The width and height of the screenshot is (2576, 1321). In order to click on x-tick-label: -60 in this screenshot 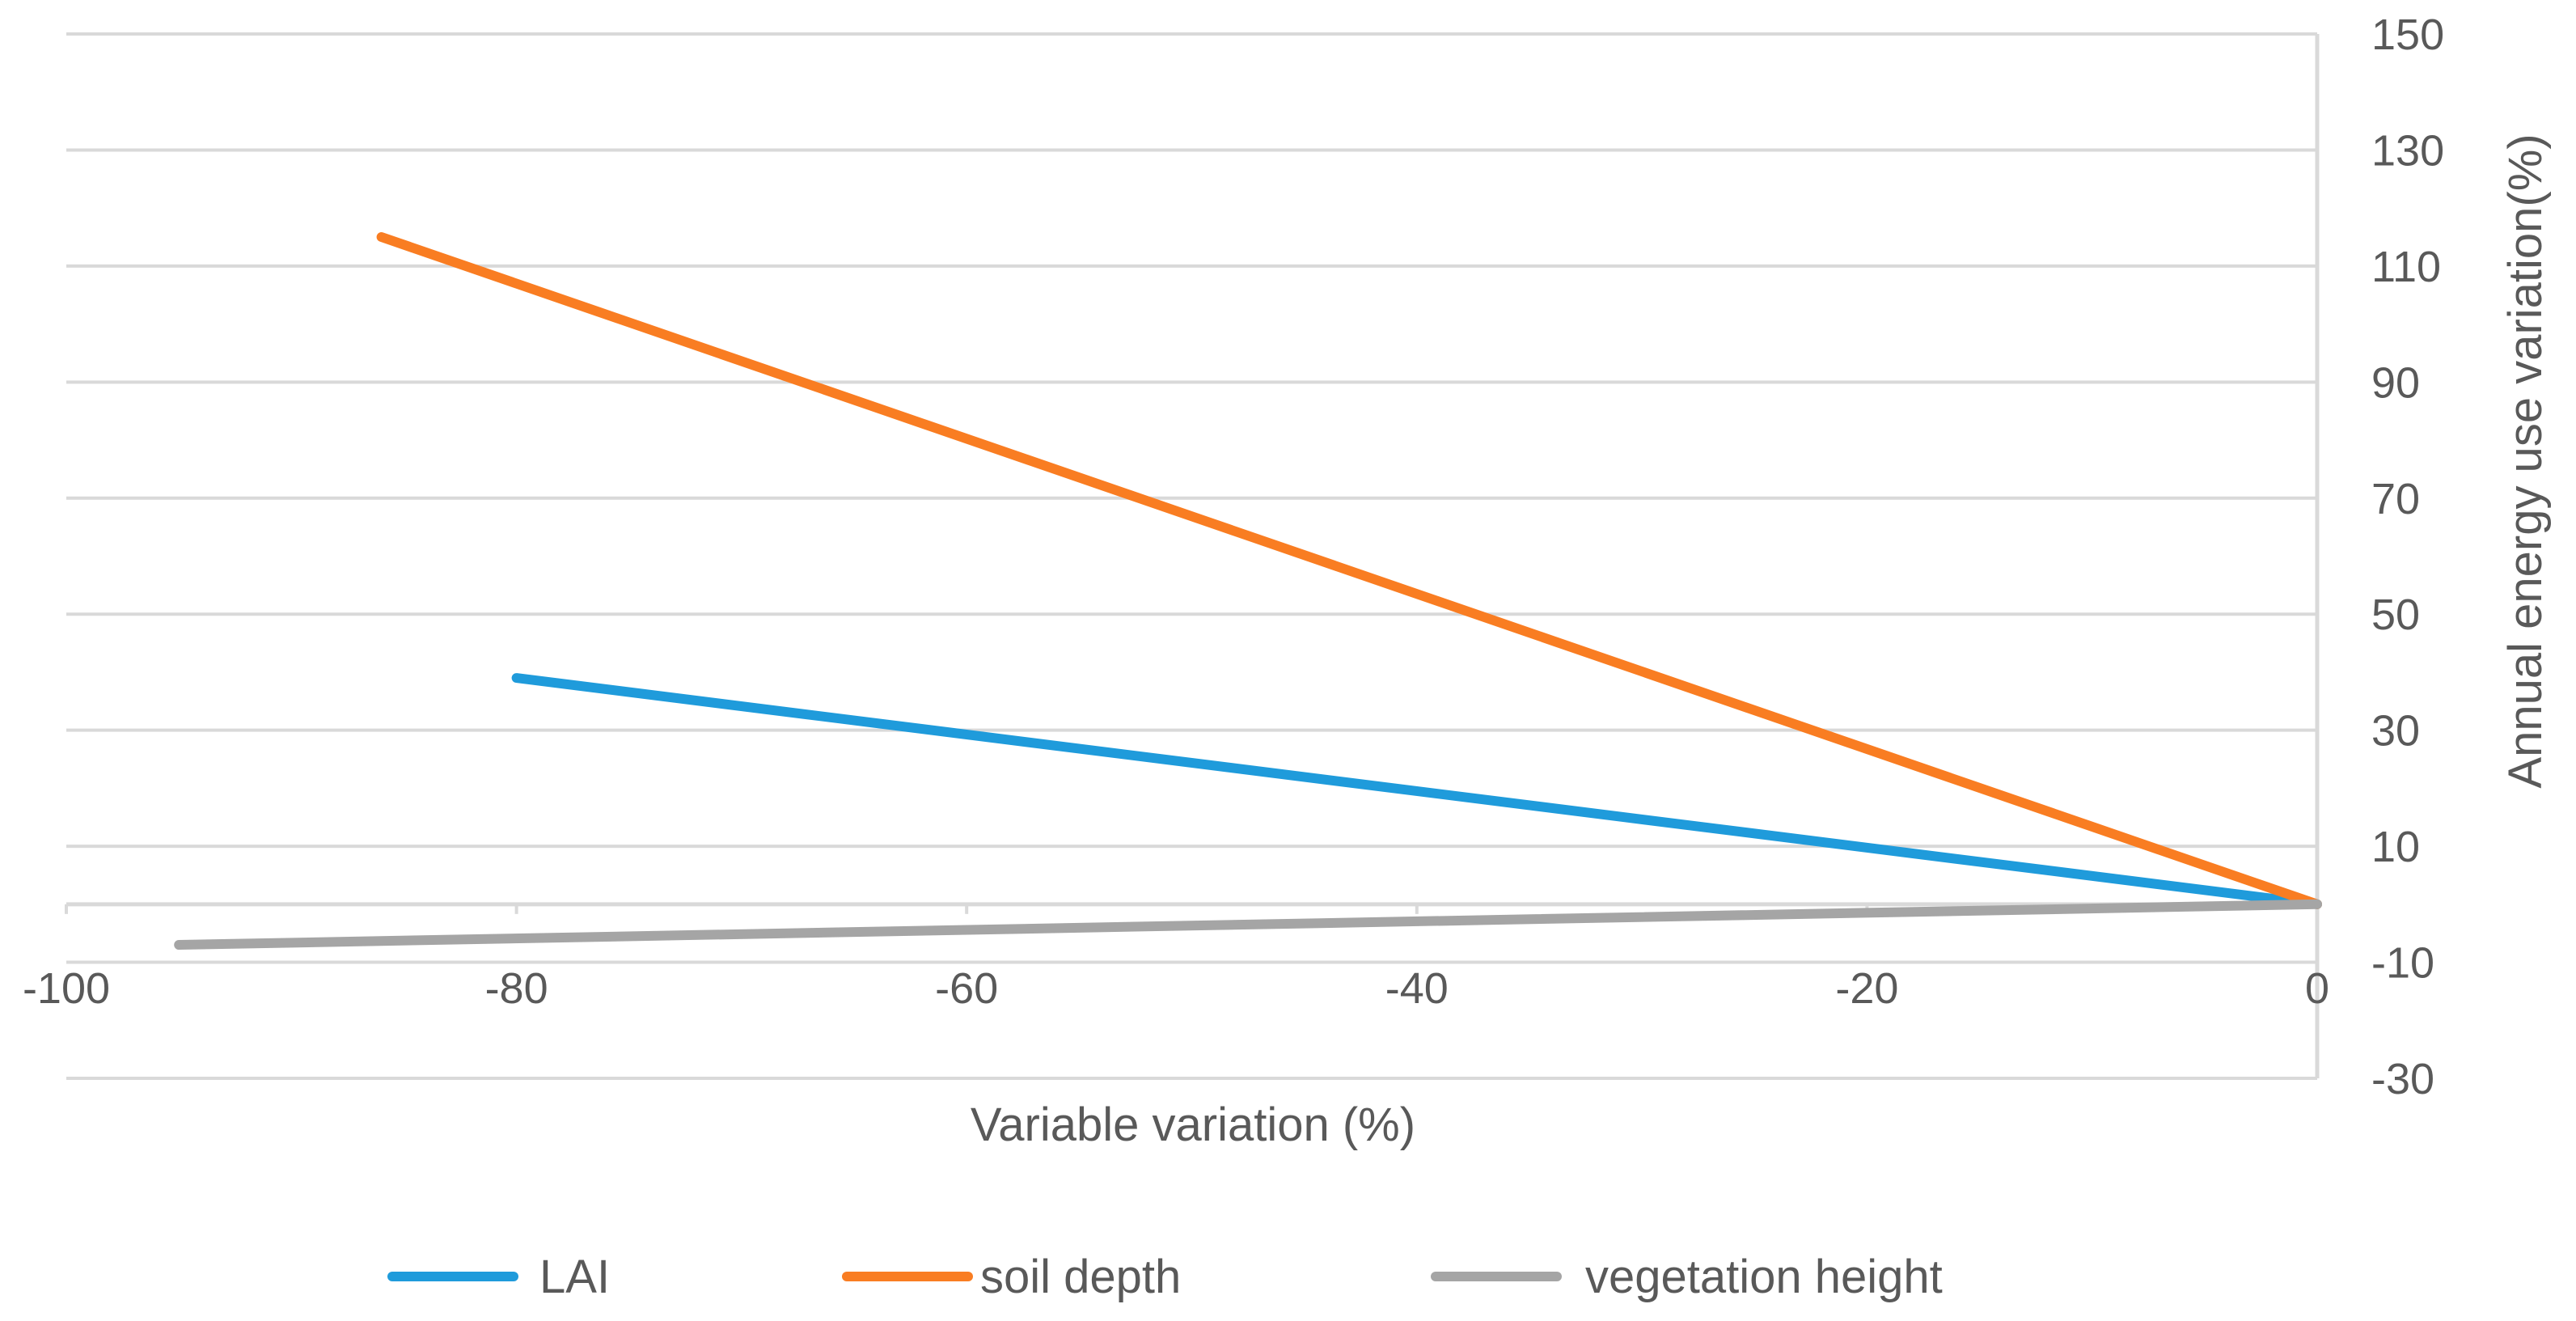, I will do `click(967, 988)`.